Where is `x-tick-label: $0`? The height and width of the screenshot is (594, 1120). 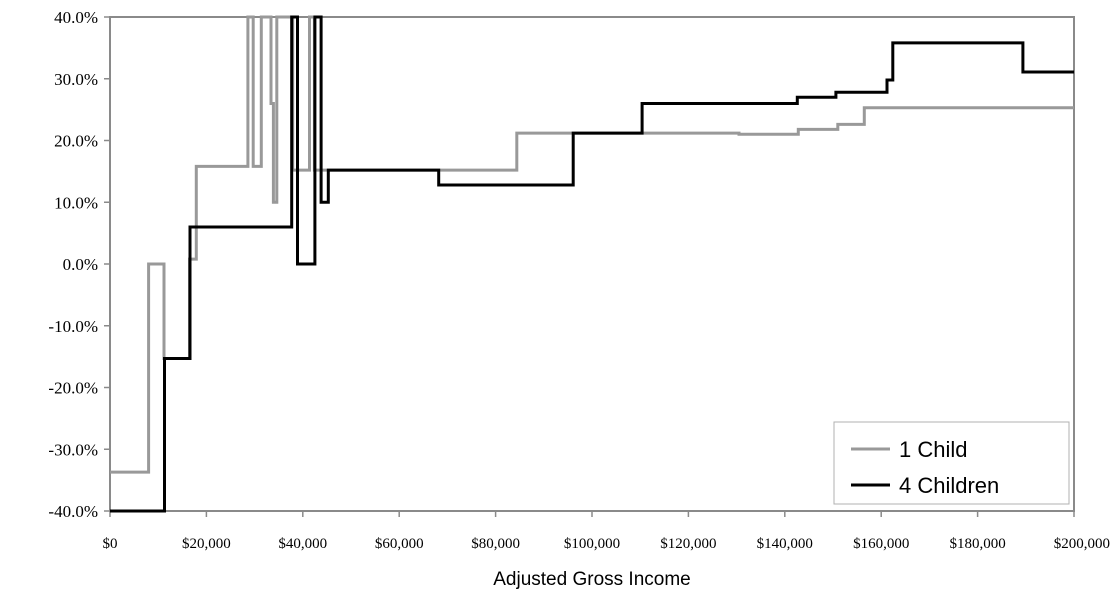
x-tick-label: $0 is located at coordinates (110, 544).